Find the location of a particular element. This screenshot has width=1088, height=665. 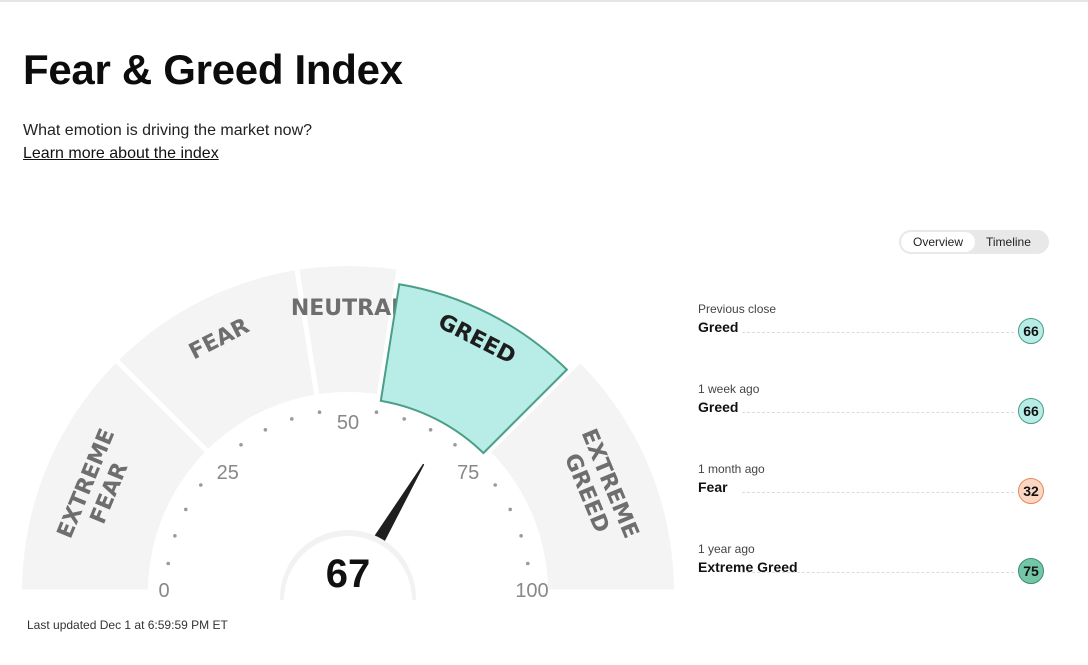

overview-tab: Overview is located at coordinates (938, 242).